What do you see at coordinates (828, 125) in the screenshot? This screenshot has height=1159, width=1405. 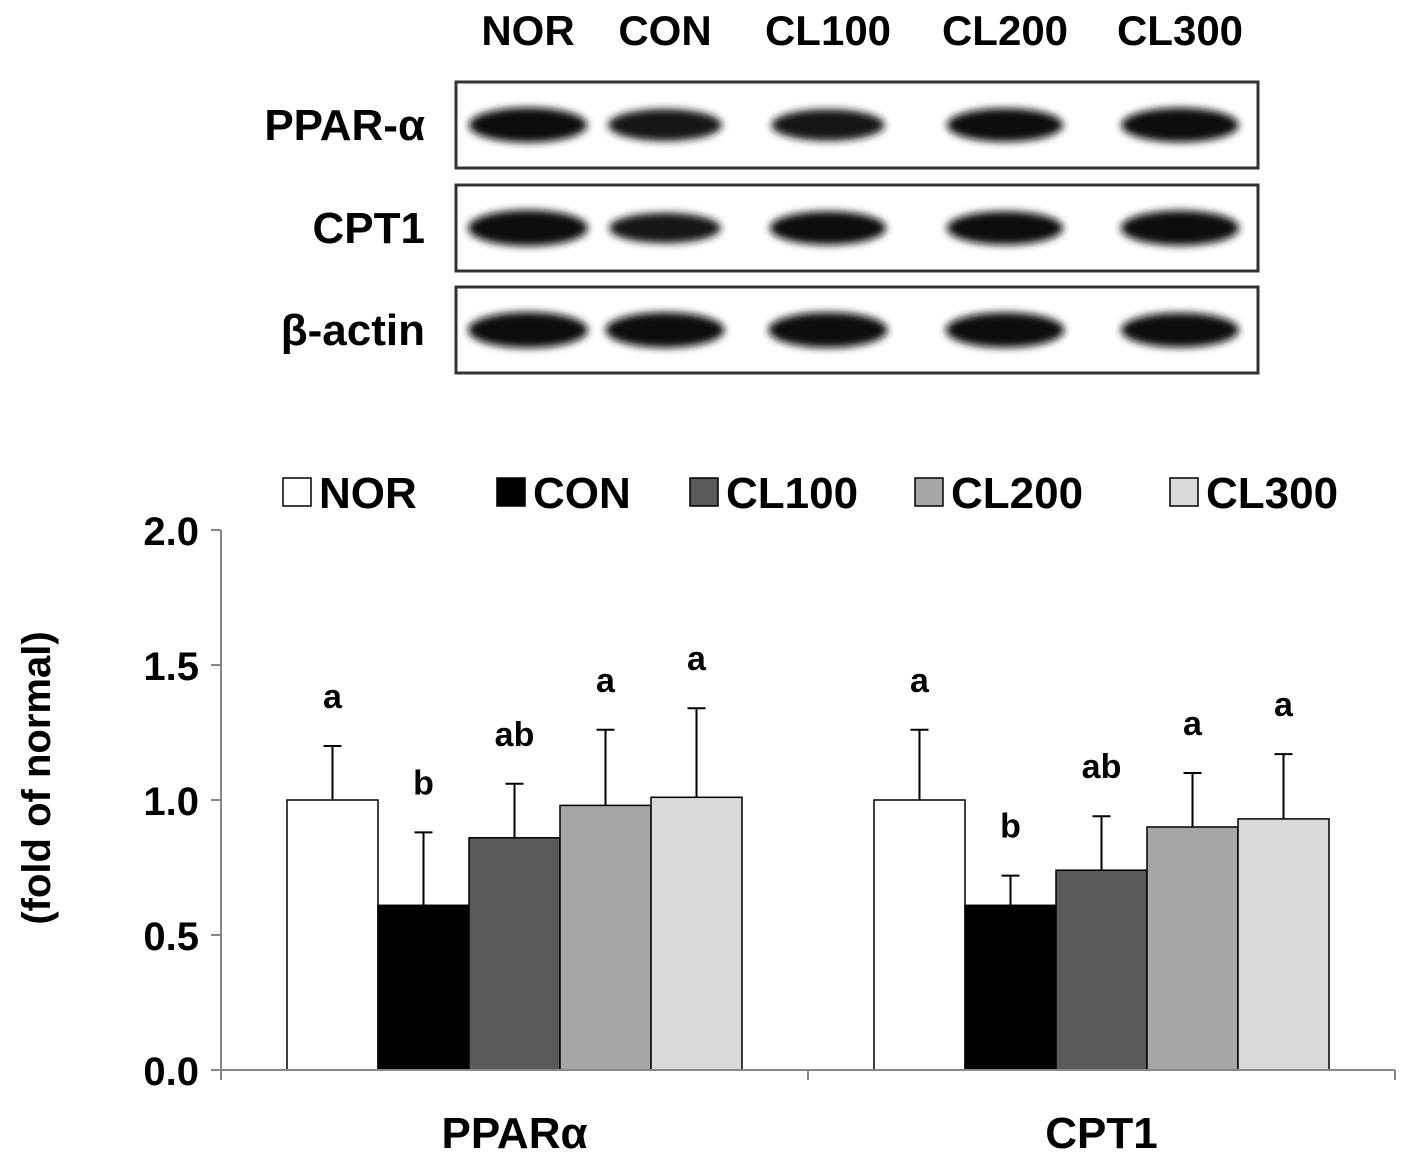 I see `blot-band-r0-l2` at bounding box center [828, 125].